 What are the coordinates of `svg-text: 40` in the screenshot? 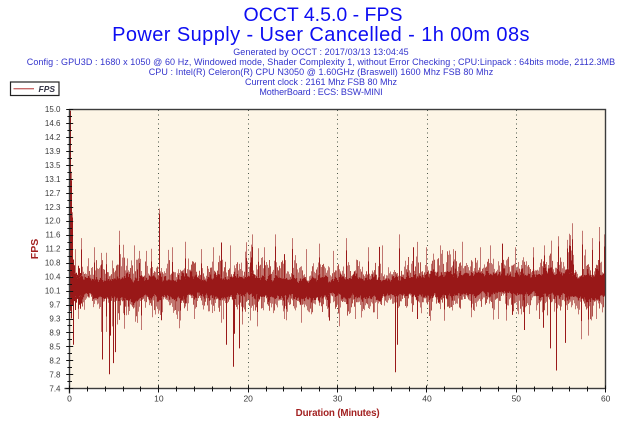 It's located at (427, 399).